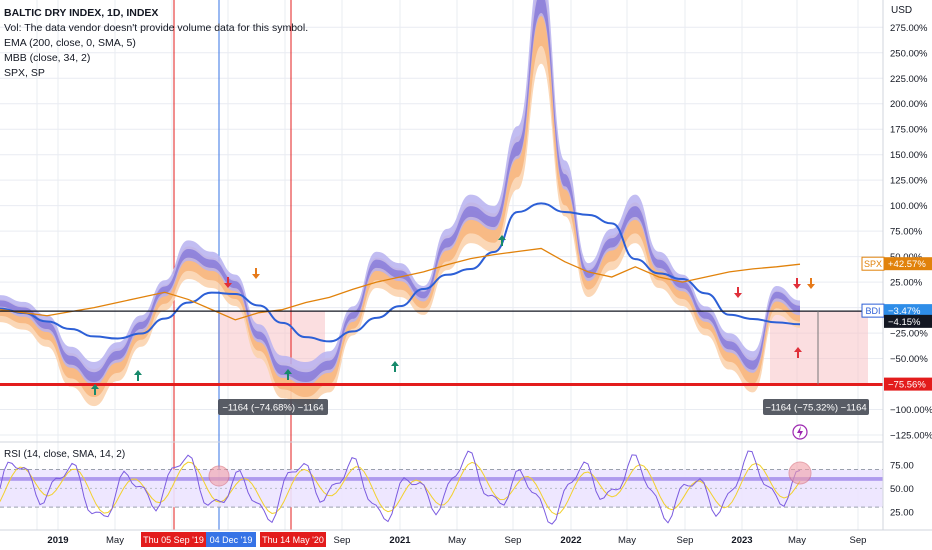  I want to click on y-tick-label: 275.00%, so click(909, 28).